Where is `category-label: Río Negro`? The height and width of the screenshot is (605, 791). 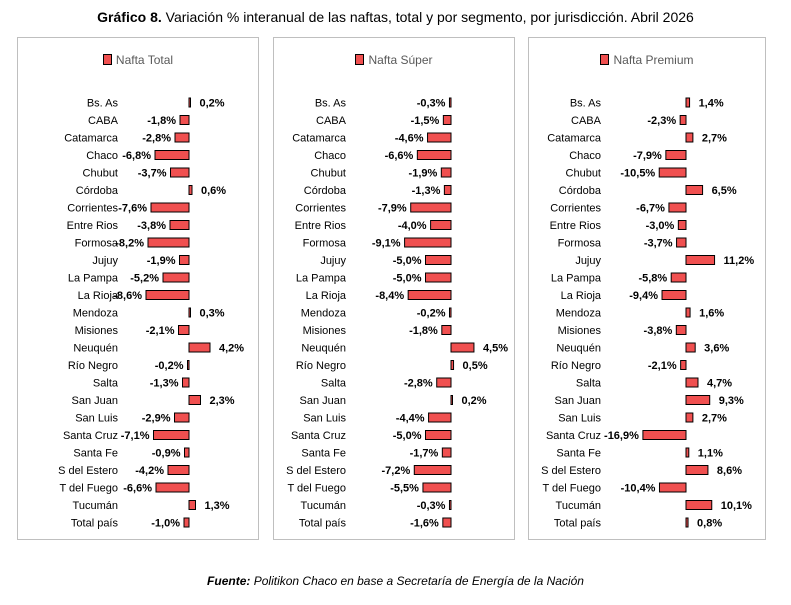
category-label: Río Negro is located at coordinates (576, 366).